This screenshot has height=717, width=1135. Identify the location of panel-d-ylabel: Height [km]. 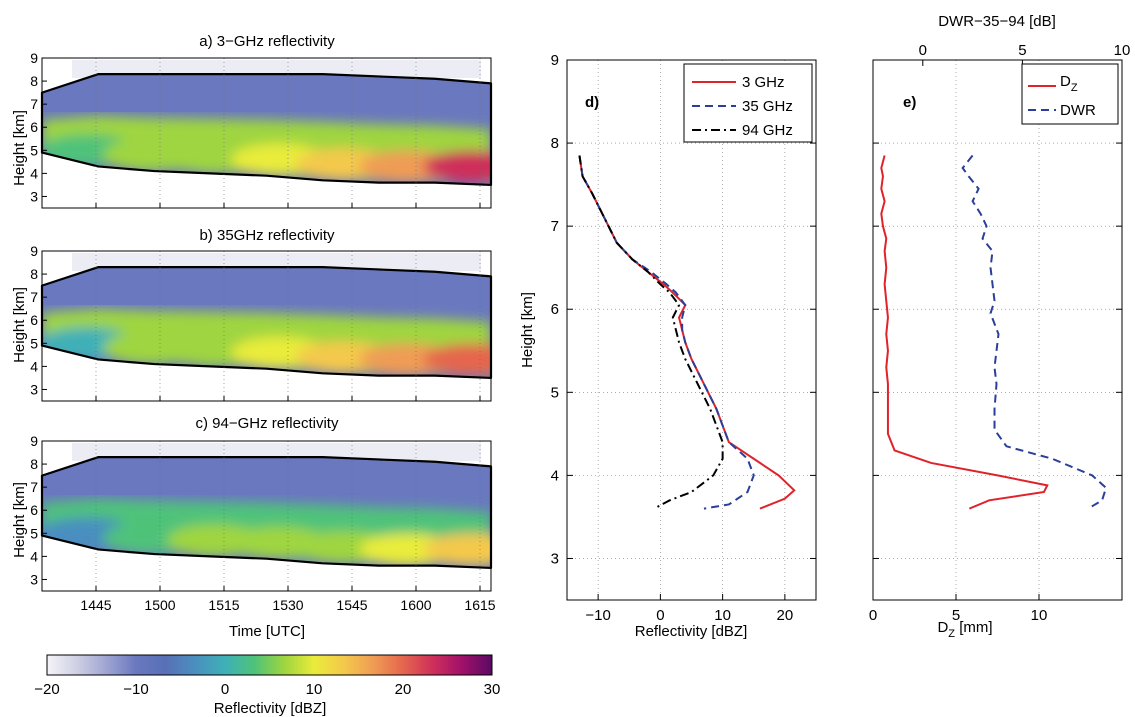
(527, 330).